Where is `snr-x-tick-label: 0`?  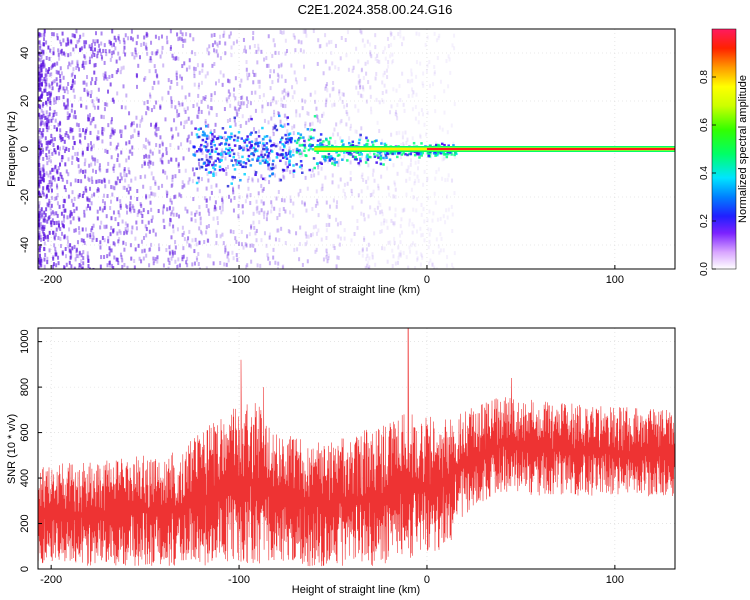 snr-x-tick-label: 0 is located at coordinates (427, 580).